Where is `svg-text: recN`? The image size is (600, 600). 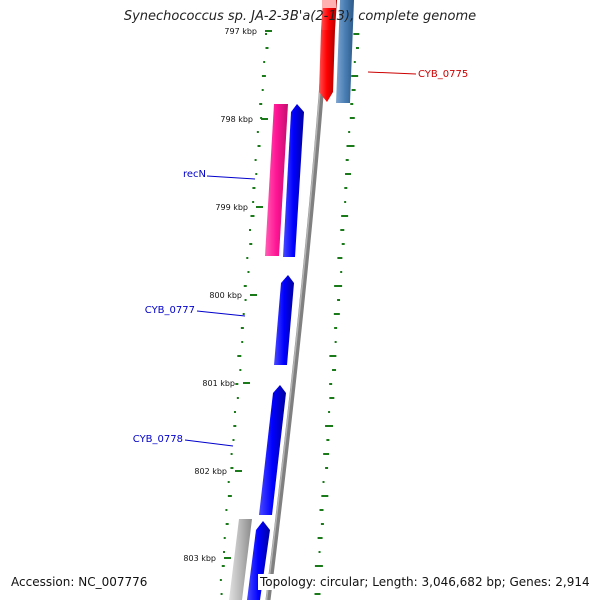
svg-text: recN is located at coordinates (194, 174).